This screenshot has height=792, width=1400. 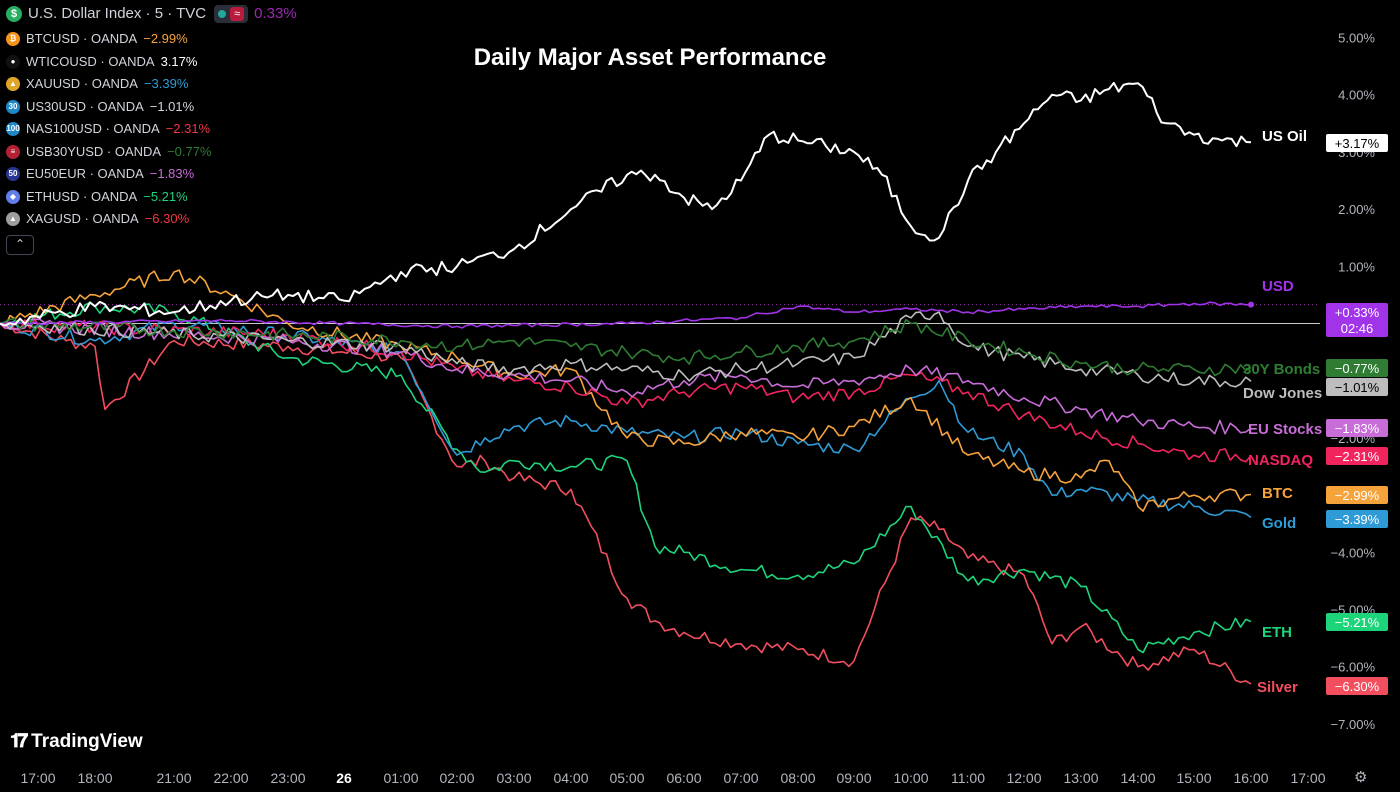 What do you see at coordinates (237, 14) in the screenshot?
I see `delayed-data-icon: ≈` at bounding box center [237, 14].